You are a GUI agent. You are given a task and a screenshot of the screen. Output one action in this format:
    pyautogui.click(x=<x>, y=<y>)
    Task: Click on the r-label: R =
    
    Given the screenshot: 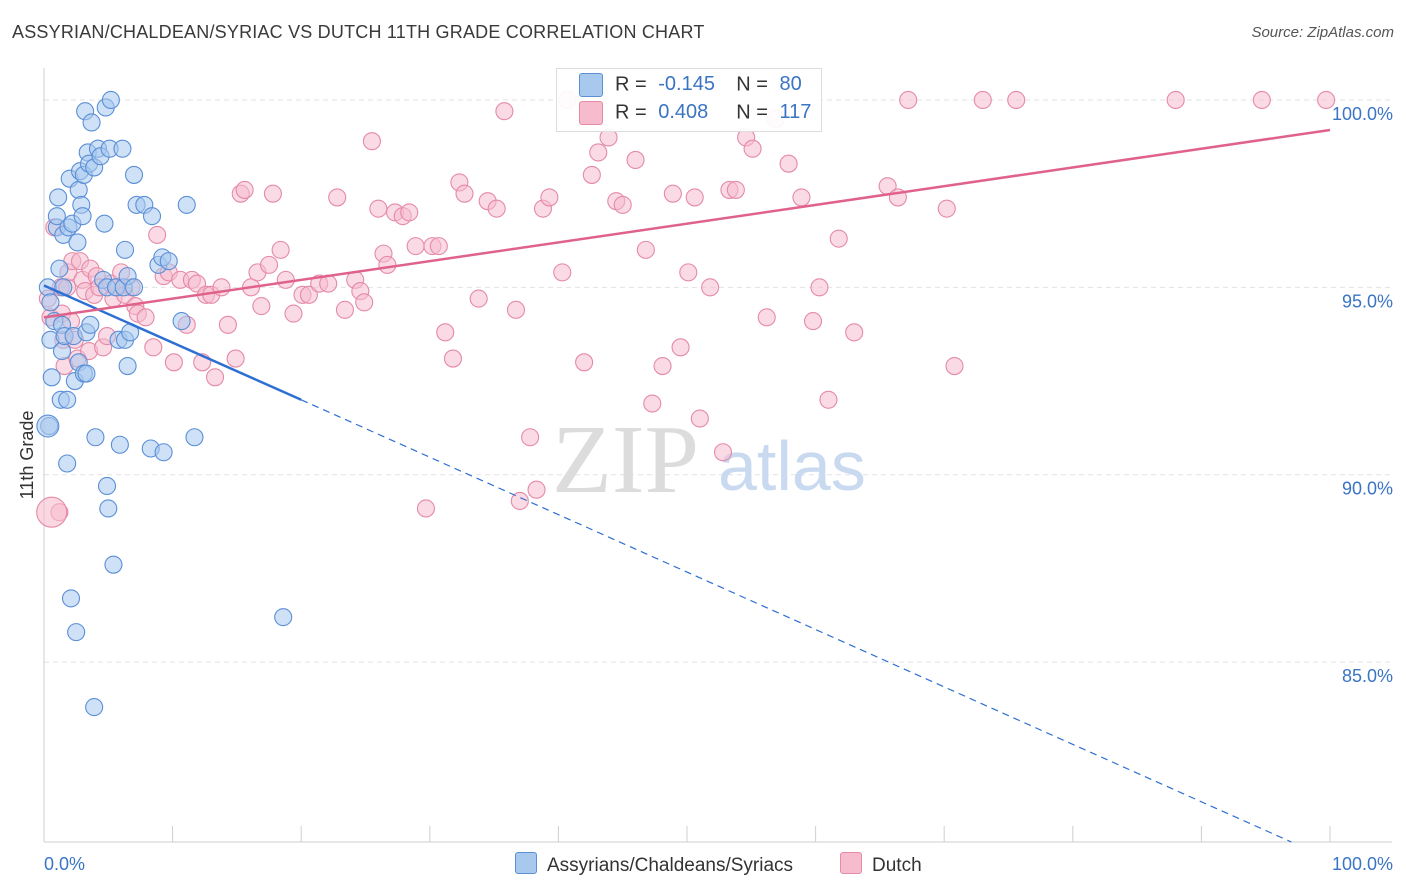 What is the action you would take?
    pyautogui.click(x=631, y=84)
    